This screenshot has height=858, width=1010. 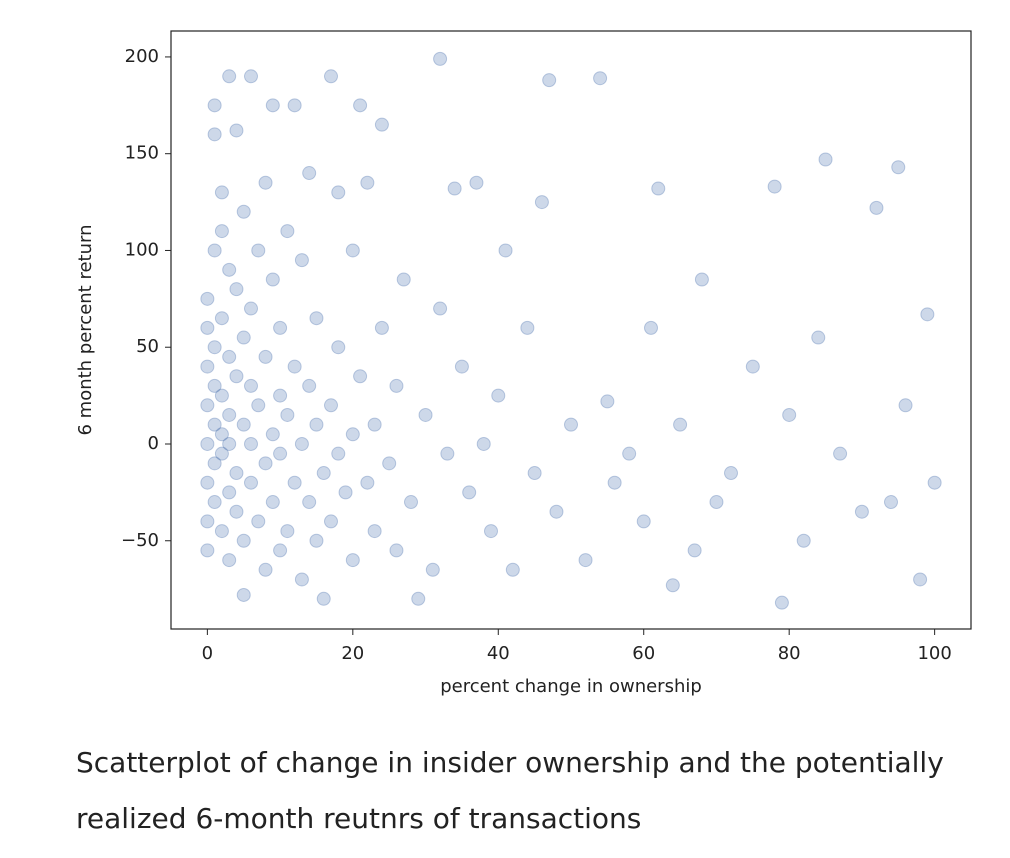 What do you see at coordinates (147, 346) in the screenshot?
I see `y-tick-label: 50` at bounding box center [147, 346].